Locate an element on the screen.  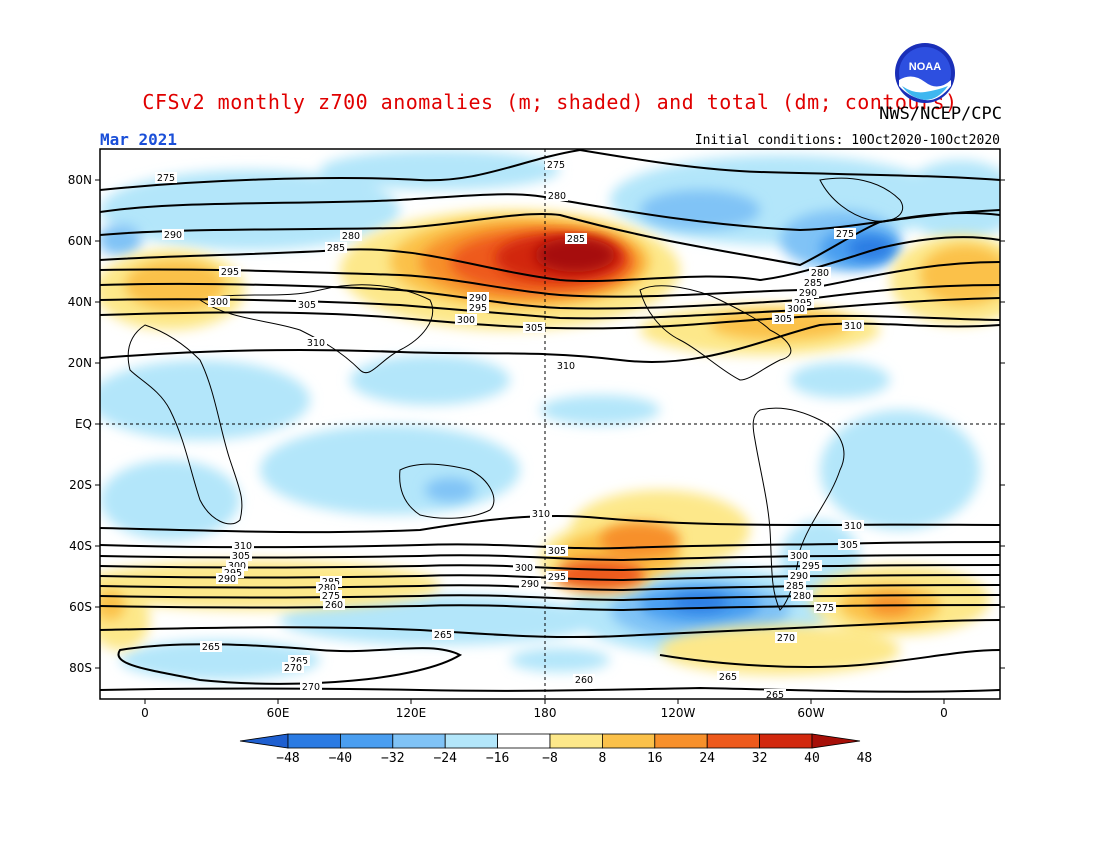
lat-label: EQ is located at coordinates (83, 424).